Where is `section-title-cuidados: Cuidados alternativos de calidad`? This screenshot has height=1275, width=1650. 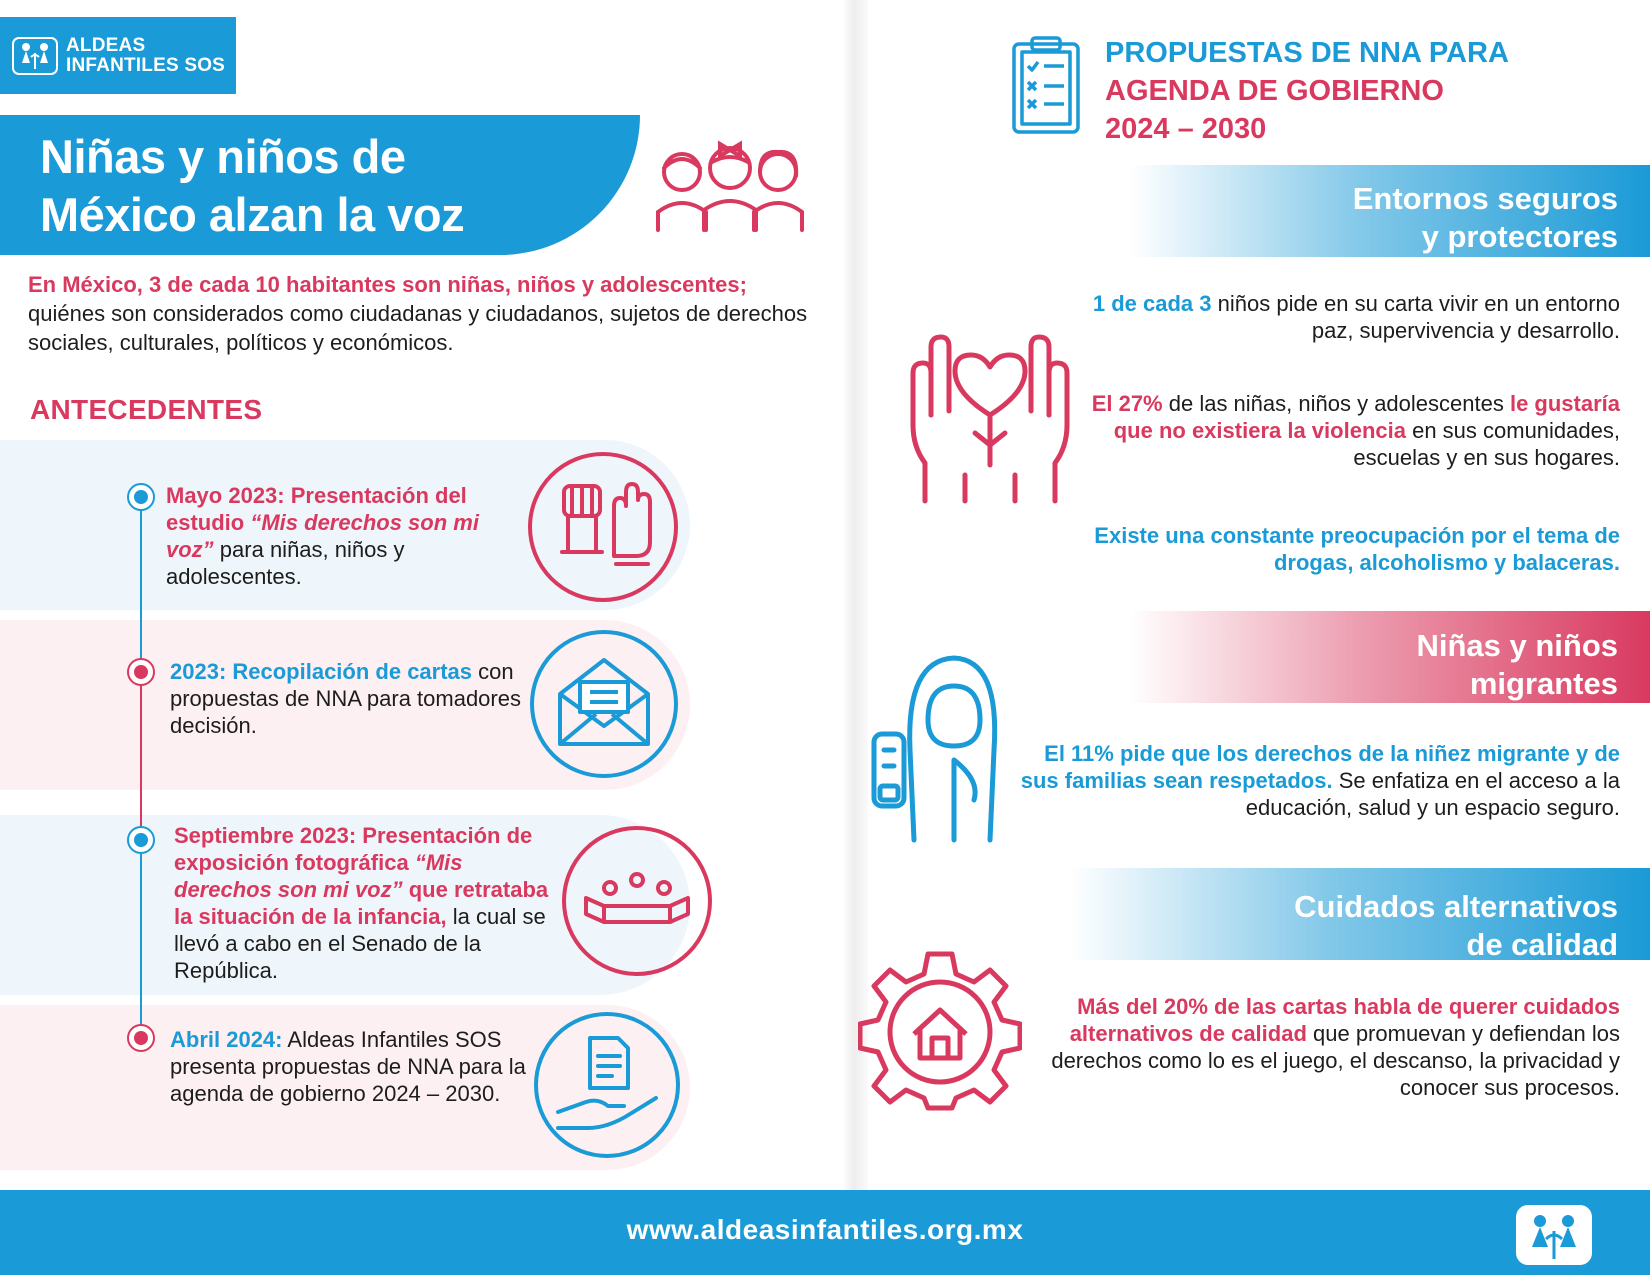
section-title-cuidados: Cuidados alternativos de calidad is located at coordinates (1456, 925).